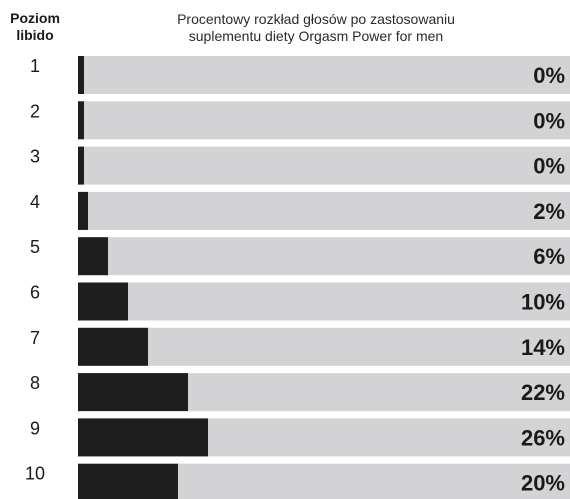  I want to click on bar-row: 5 6%, so click(300, 256).